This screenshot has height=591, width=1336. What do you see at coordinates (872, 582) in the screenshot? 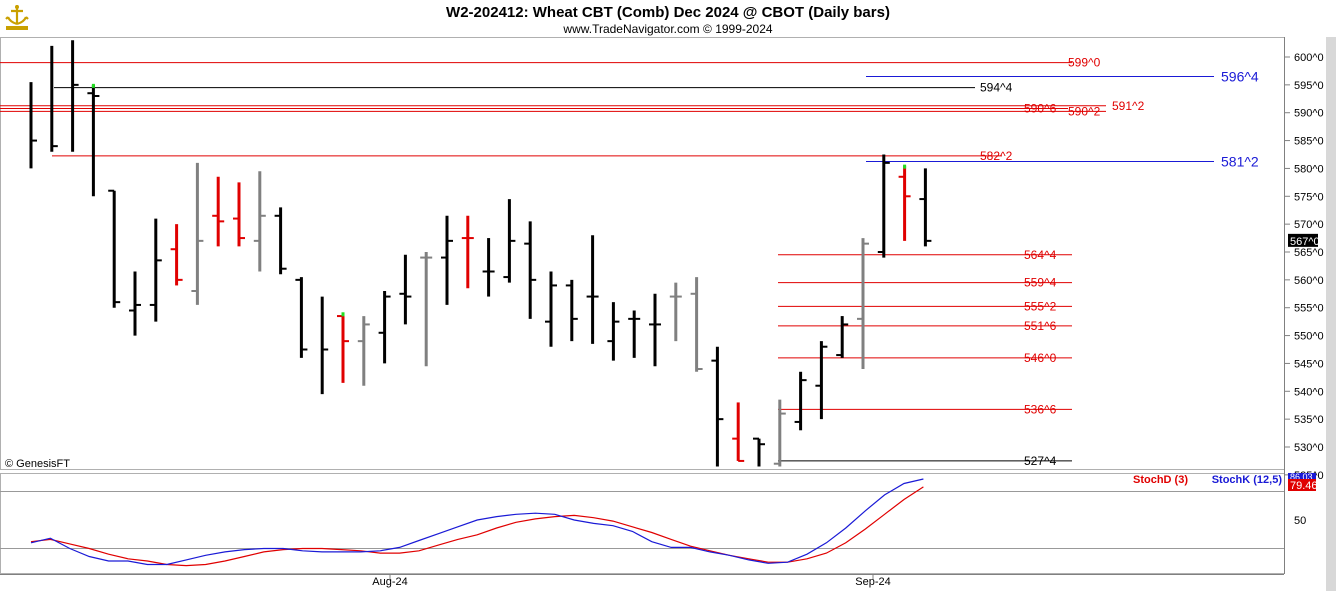
I see `x-tick-label: Sep-24` at bounding box center [872, 582].